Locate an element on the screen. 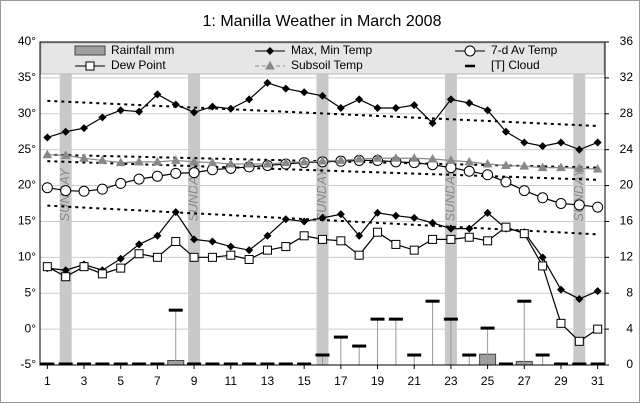  x-tick-label: 7 is located at coordinates (157, 381).